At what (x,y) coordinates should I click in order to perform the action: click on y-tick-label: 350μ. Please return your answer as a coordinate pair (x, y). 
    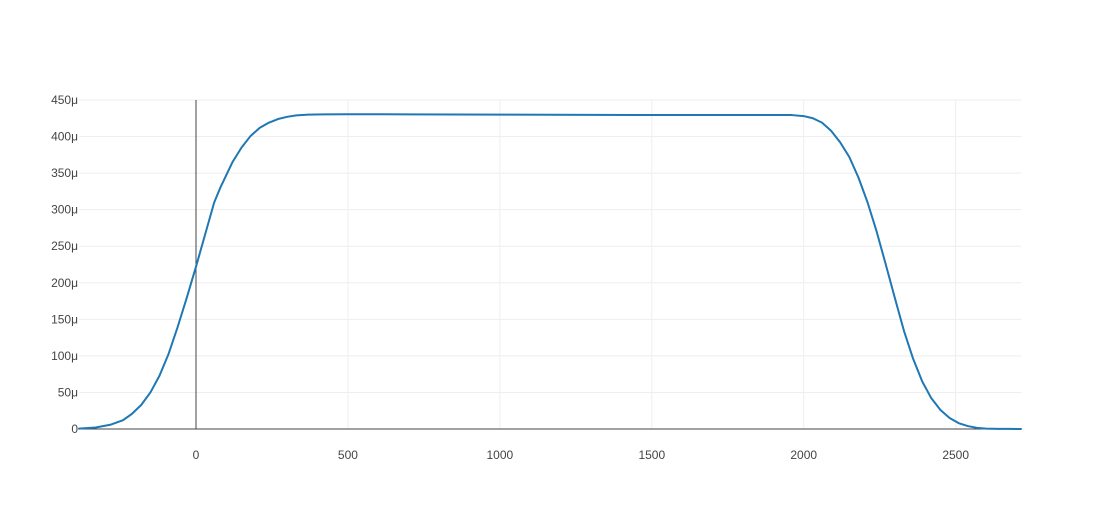
    Looking at the image, I should click on (64, 173).